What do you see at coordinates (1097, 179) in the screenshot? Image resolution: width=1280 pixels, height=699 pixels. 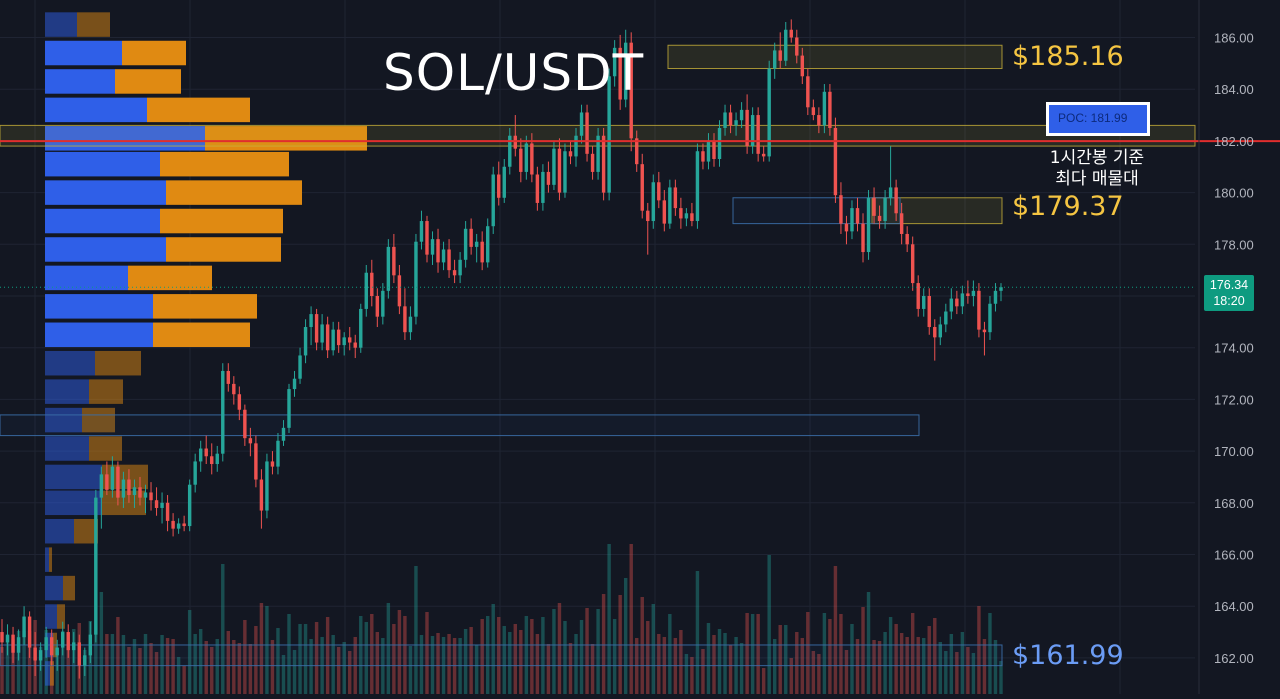 I see `poc-note-line2: 최다 매물대` at bounding box center [1097, 179].